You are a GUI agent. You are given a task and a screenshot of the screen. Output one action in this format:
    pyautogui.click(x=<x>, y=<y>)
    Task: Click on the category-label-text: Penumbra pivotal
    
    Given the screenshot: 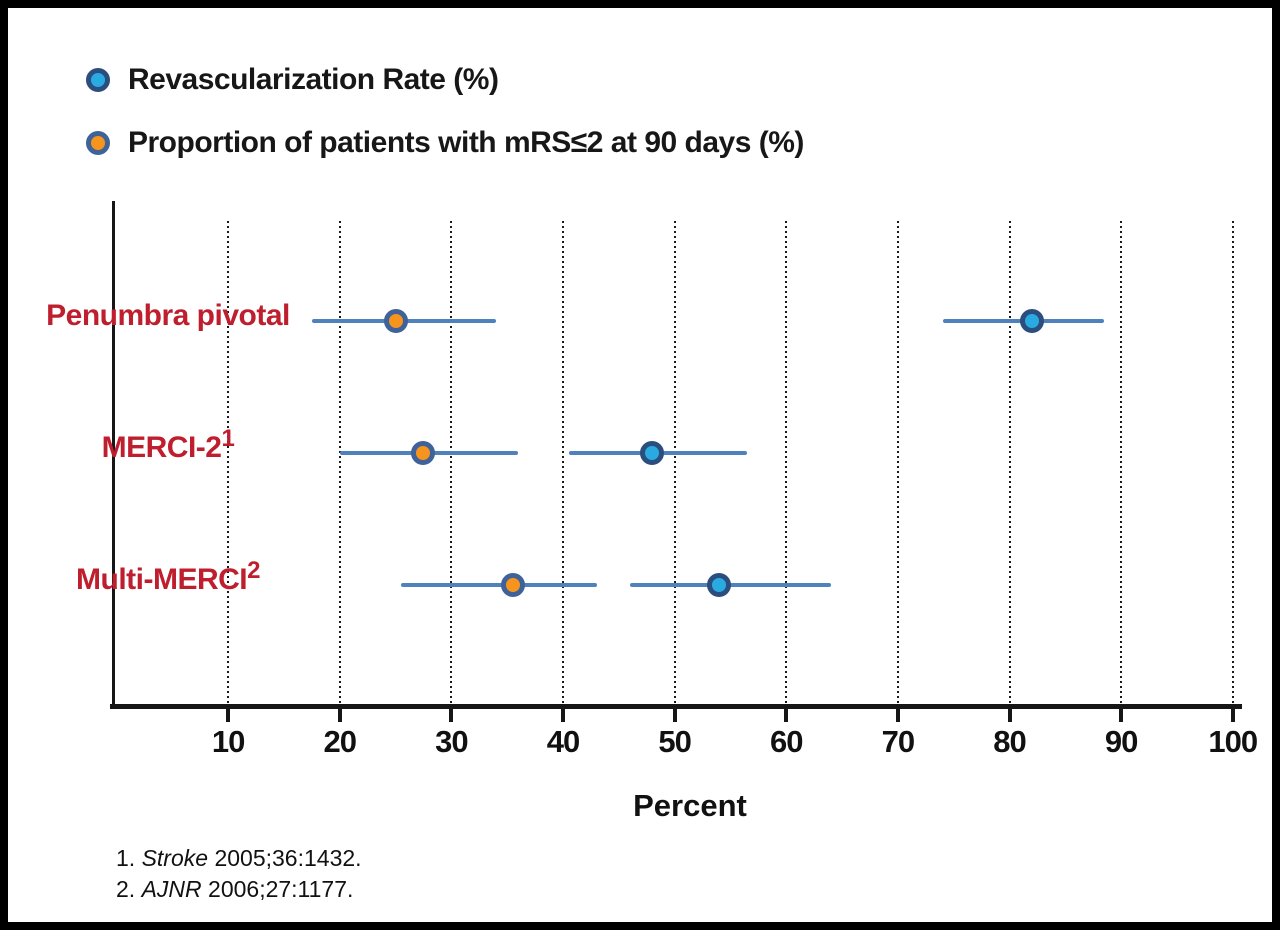 What is the action you would take?
    pyautogui.click(x=168, y=315)
    